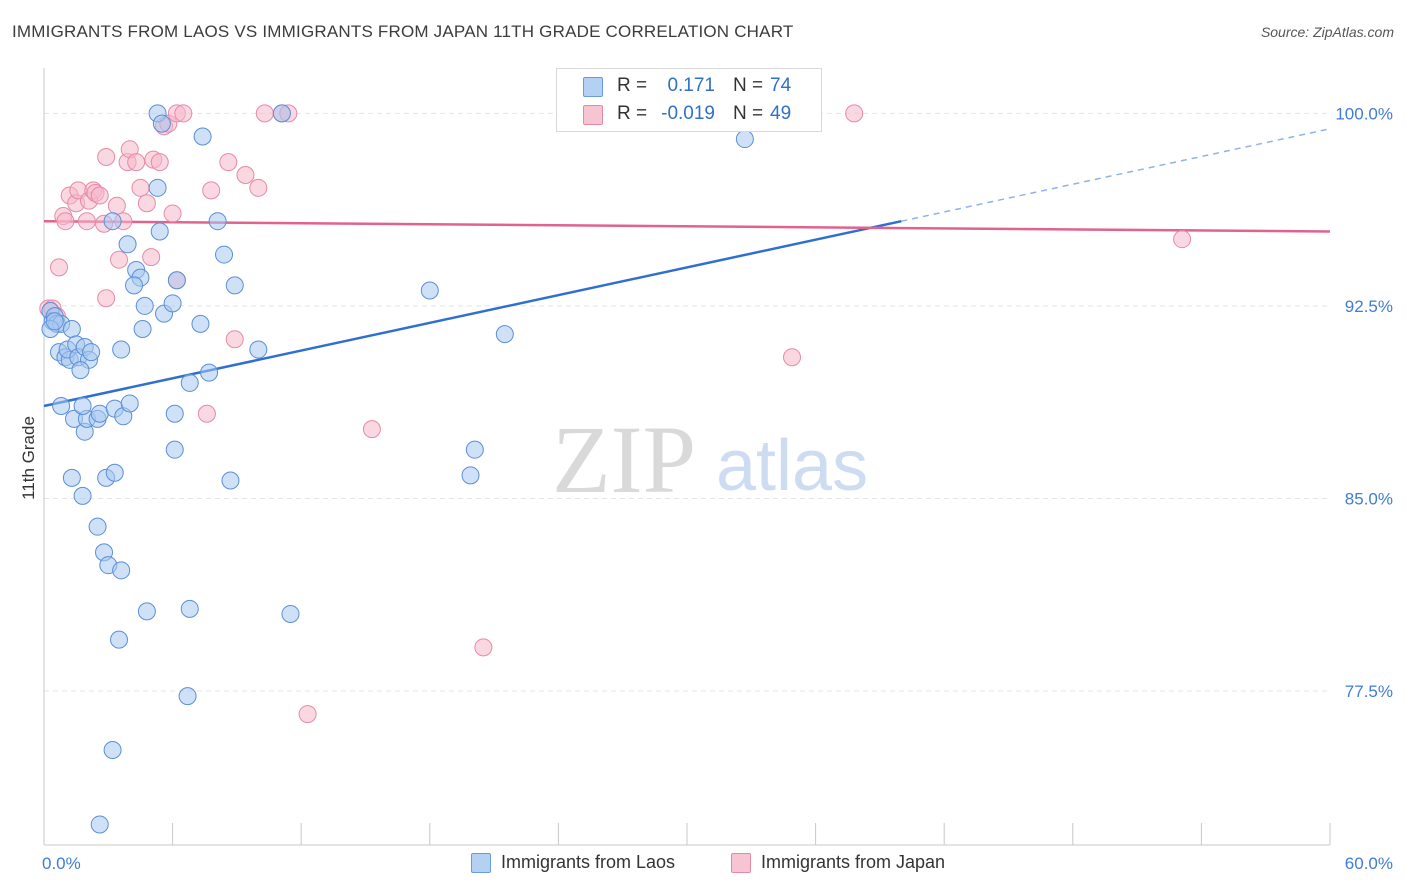 The width and height of the screenshot is (1406, 892). I want to click on japan-swatch-icon, so click(593, 115).